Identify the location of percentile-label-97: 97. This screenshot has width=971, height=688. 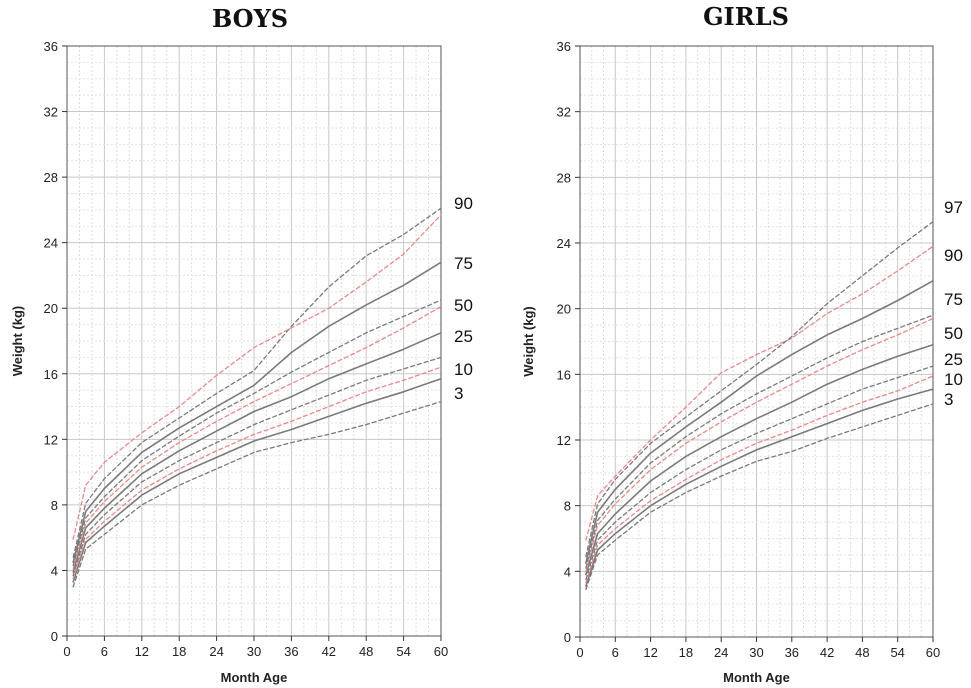
(953, 207).